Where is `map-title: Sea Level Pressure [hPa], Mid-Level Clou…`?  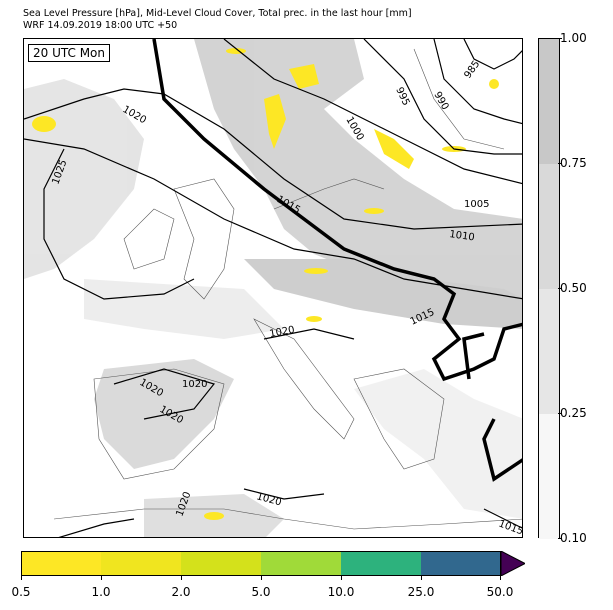
map-title: Sea Level Pressure [hPa], Mid-Level Clou… is located at coordinates (217, 13).